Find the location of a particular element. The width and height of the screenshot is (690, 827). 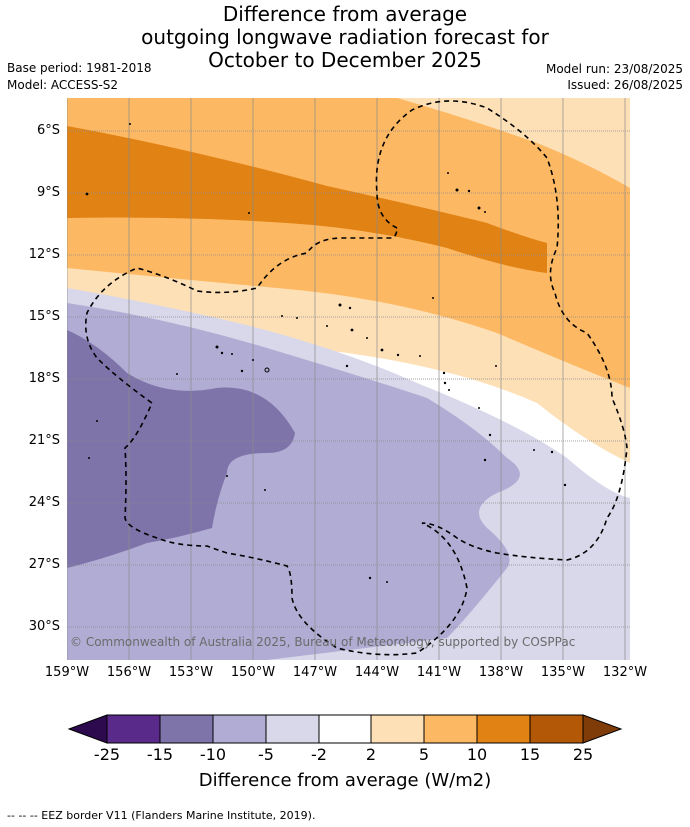

lon-label-132w: 132°W is located at coordinates (625, 672).